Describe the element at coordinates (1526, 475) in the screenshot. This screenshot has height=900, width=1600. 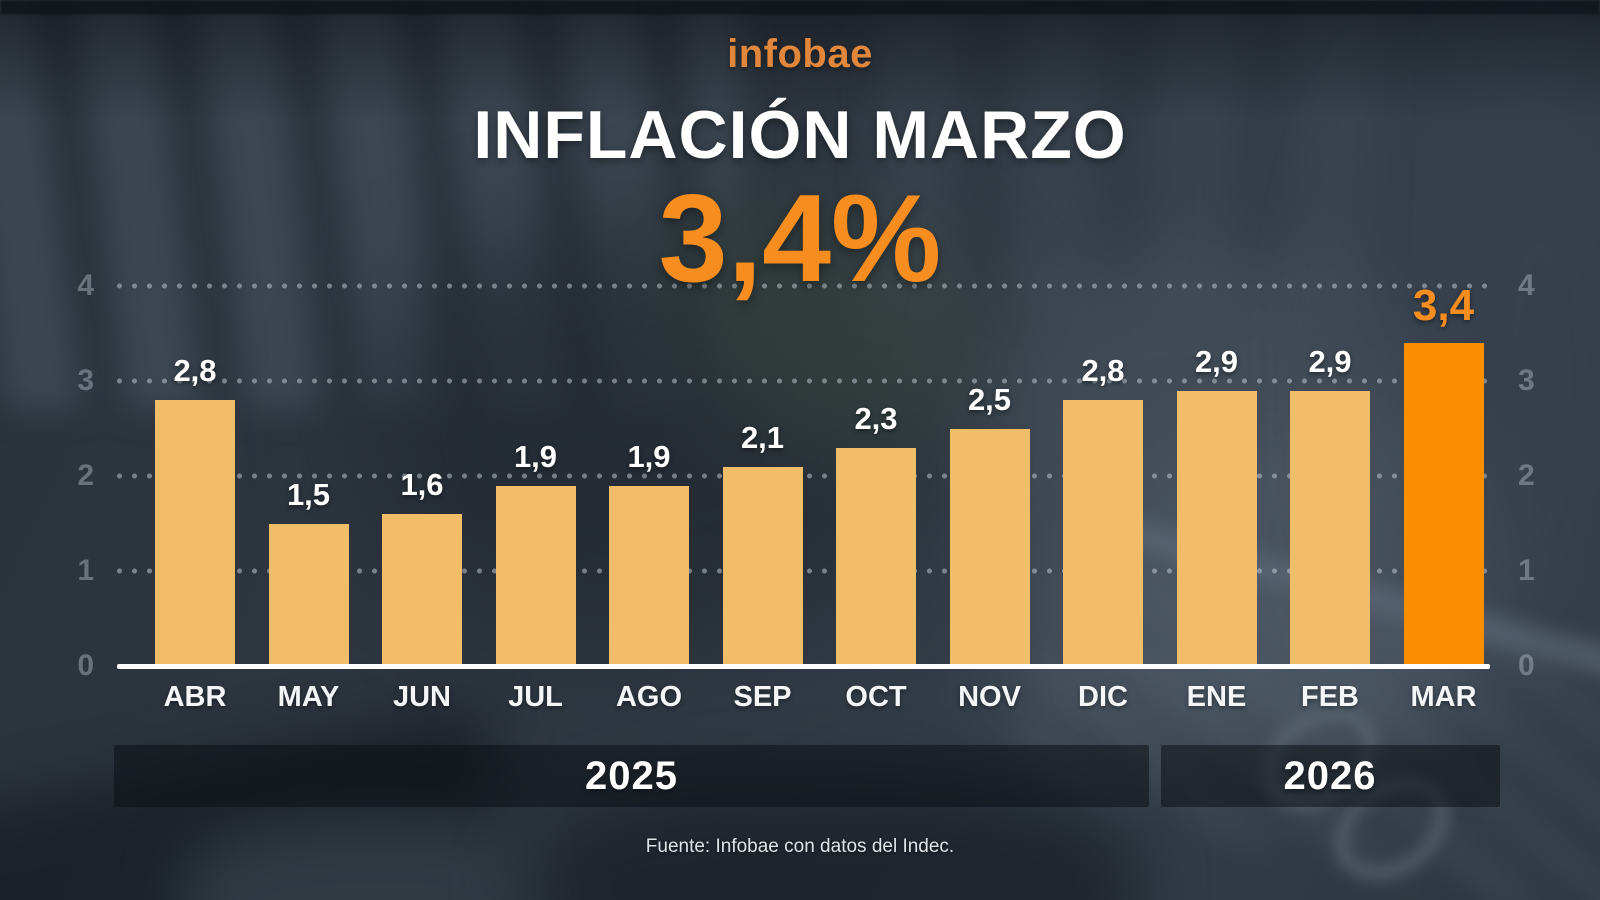
I see `y-axis-label-right-2: 2` at that location.